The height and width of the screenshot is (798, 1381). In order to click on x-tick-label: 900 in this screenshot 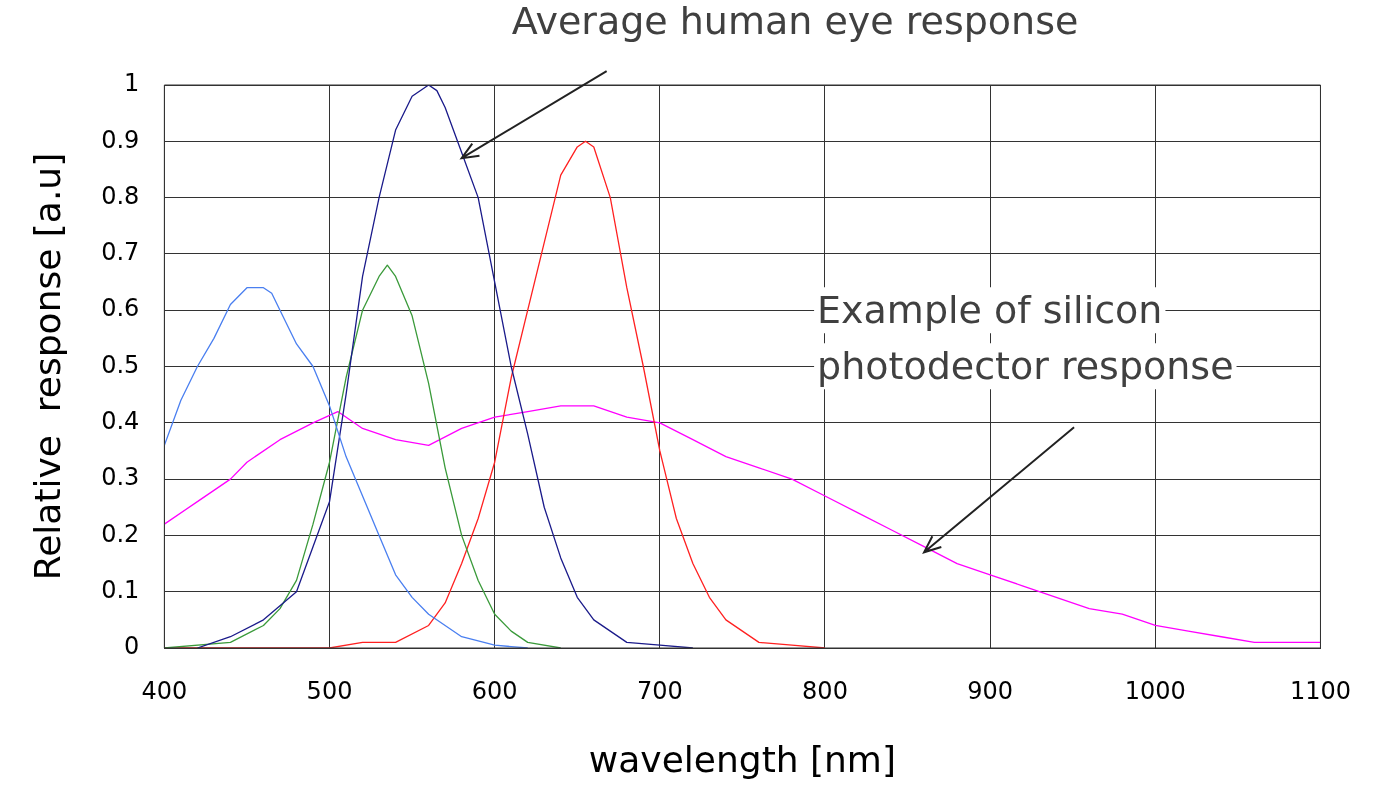, I will do `click(990, 690)`.